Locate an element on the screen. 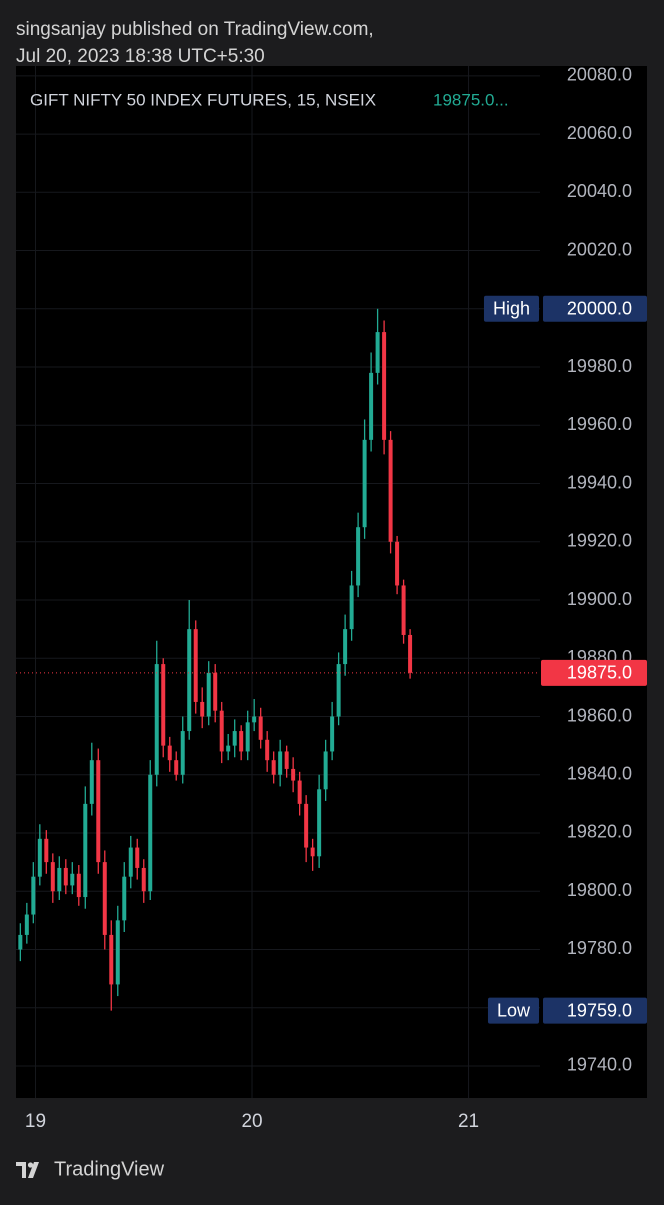 The height and width of the screenshot is (1205, 664). marker-value: 20000.0 is located at coordinates (599, 309).